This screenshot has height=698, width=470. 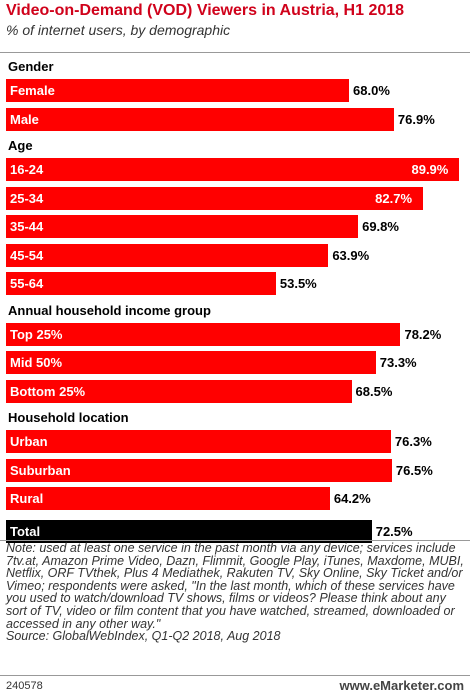 I want to click on data-label: 76.5%, so click(x=414, y=470).